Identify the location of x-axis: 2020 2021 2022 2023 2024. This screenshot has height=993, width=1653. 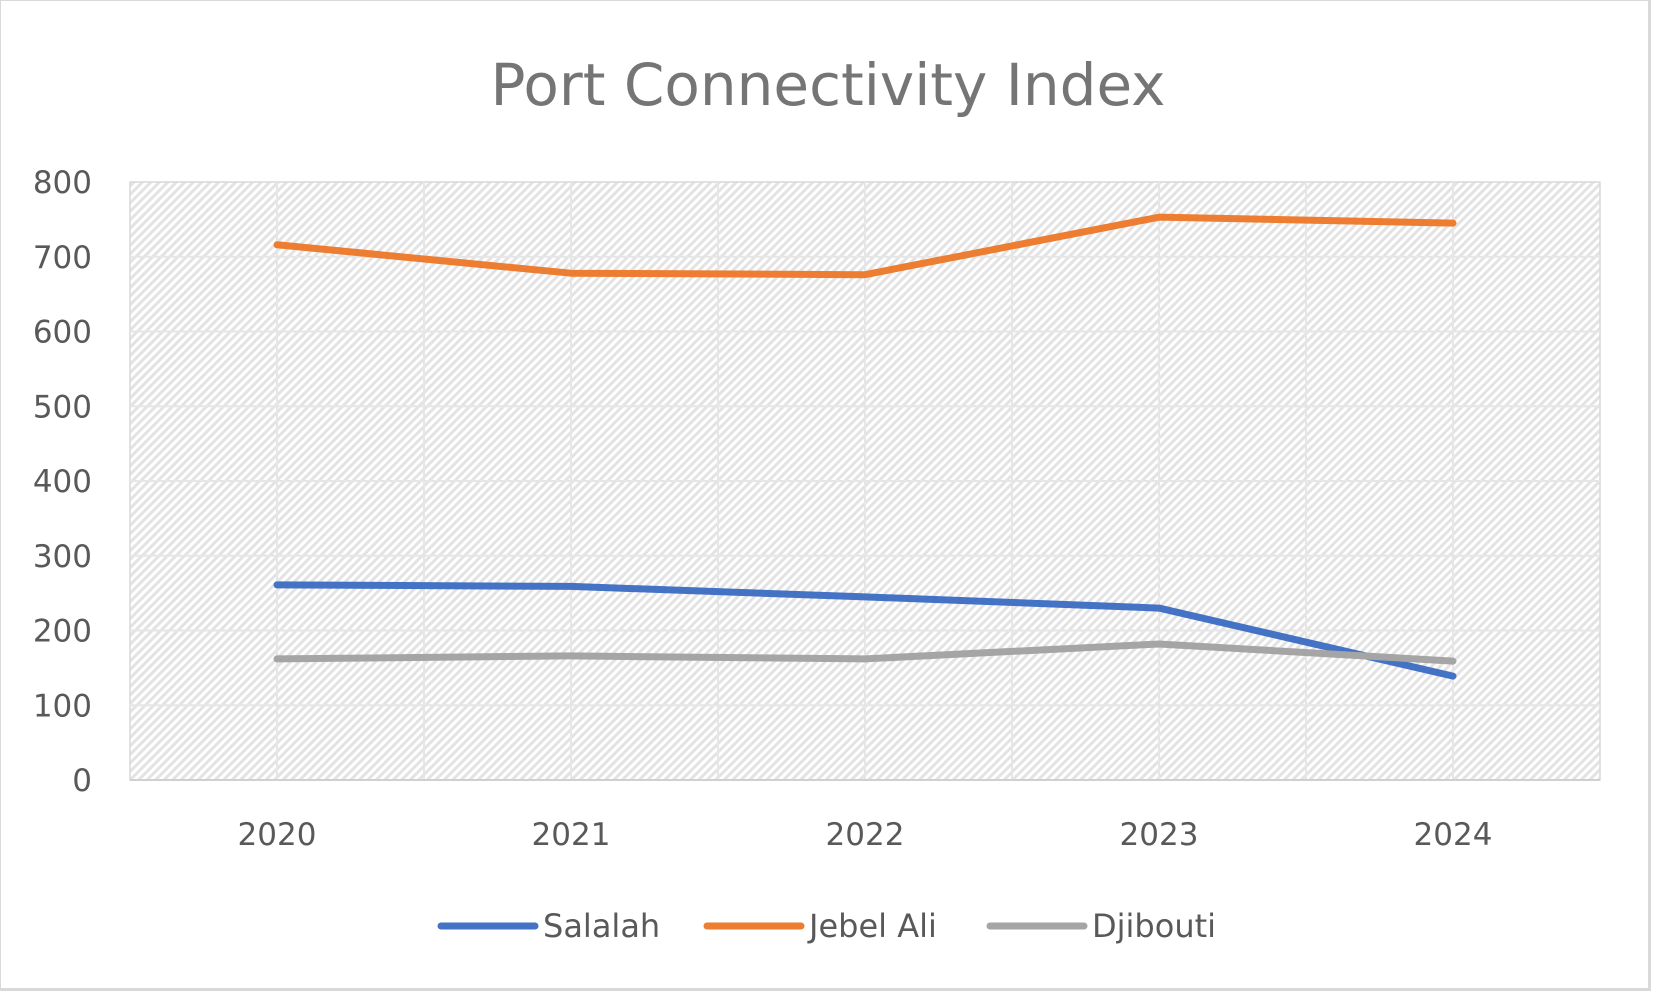
(865, 835).